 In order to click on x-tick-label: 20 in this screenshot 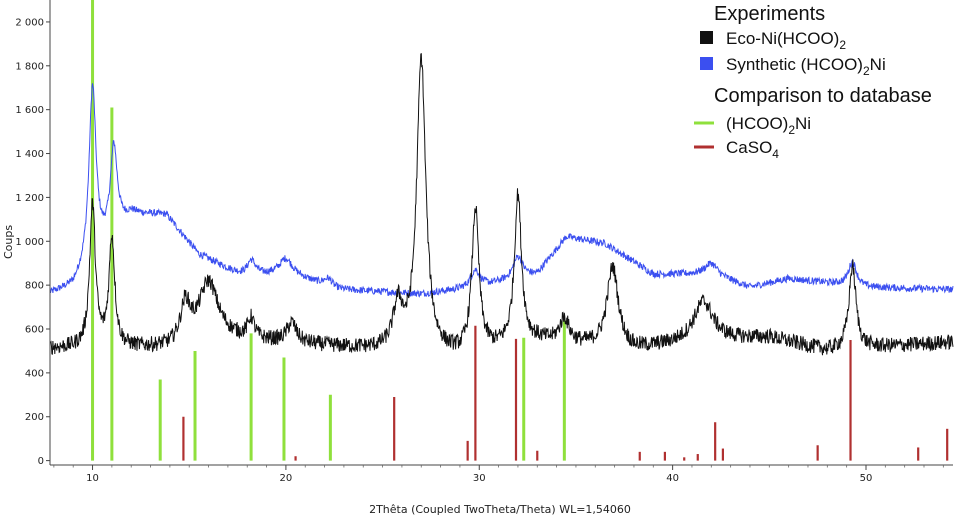, I will do `click(286, 478)`.